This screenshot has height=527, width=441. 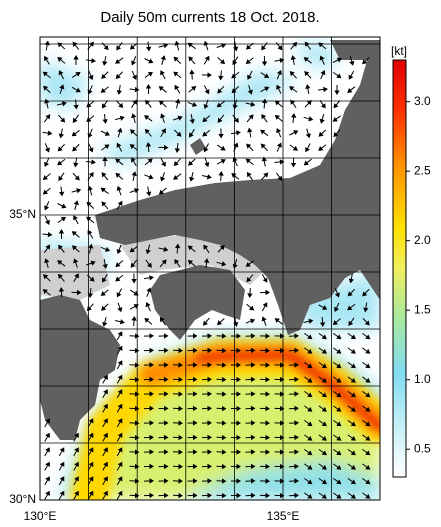 What do you see at coordinates (422, 170) in the screenshot?
I see `colorbar-tick-label: 2.5` at bounding box center [422, 170].